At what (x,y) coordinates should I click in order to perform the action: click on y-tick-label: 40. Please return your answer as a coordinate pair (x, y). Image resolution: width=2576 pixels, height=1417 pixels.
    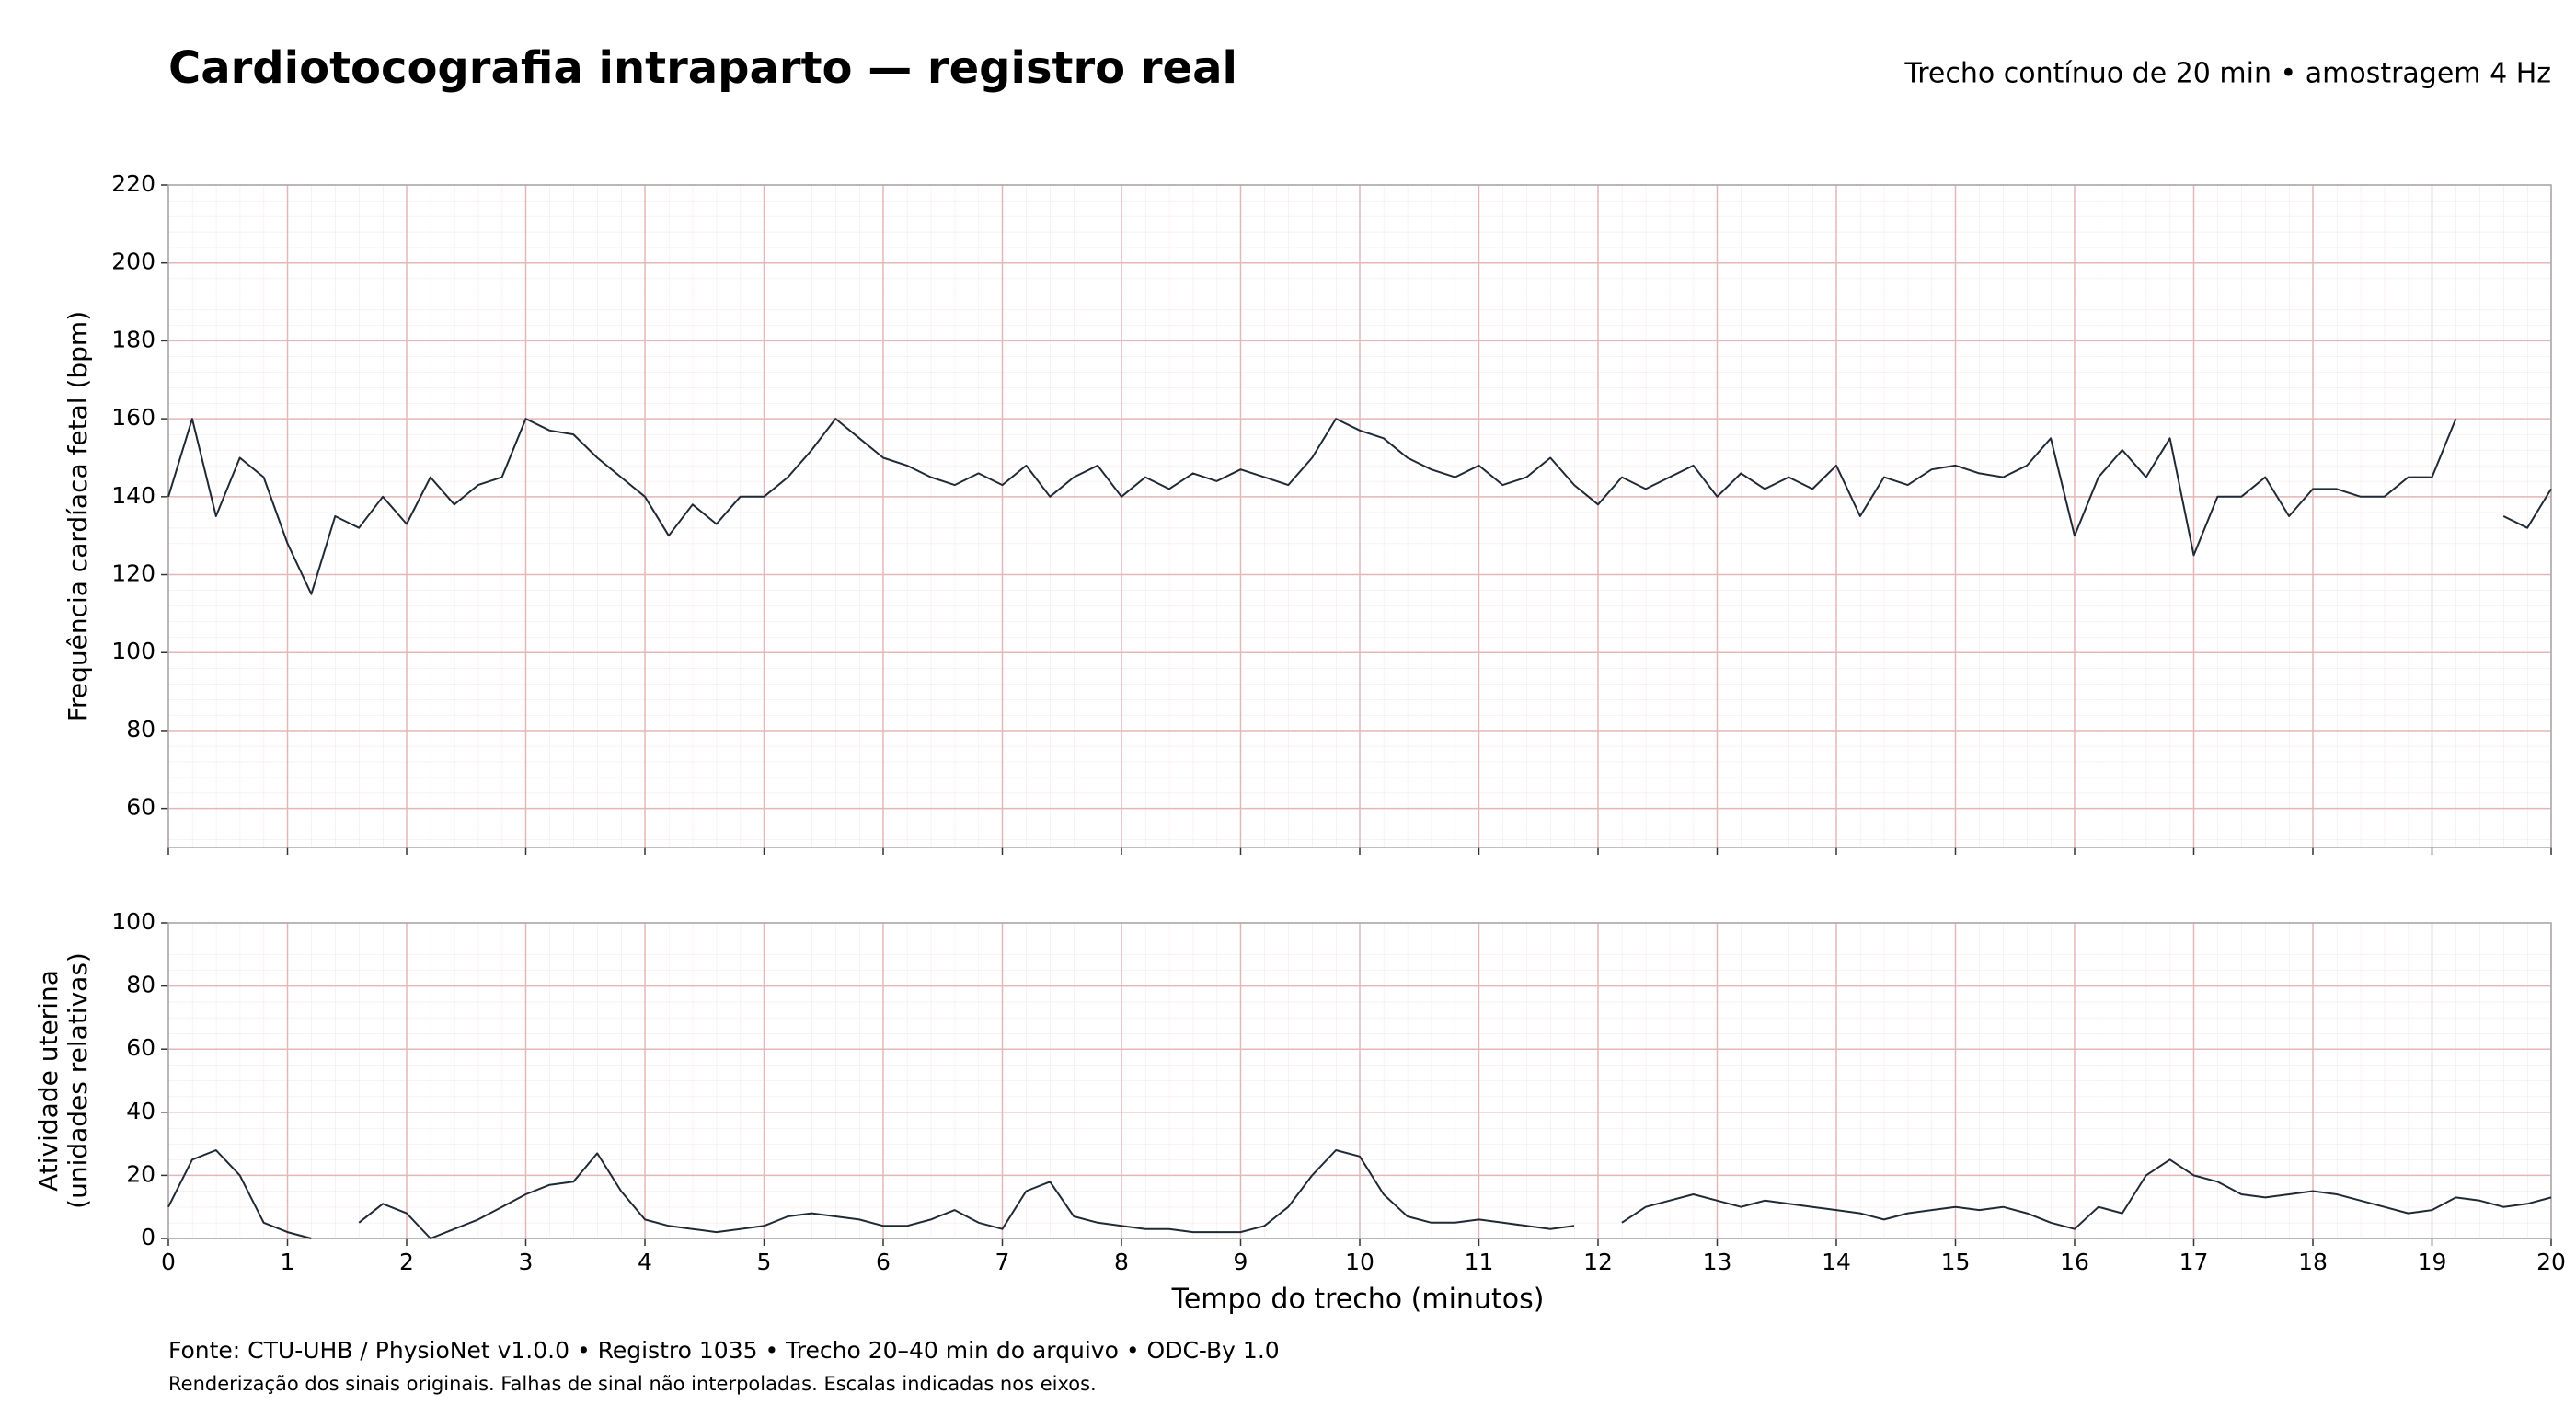
    Looking at the image, I should click on (140, 1111).